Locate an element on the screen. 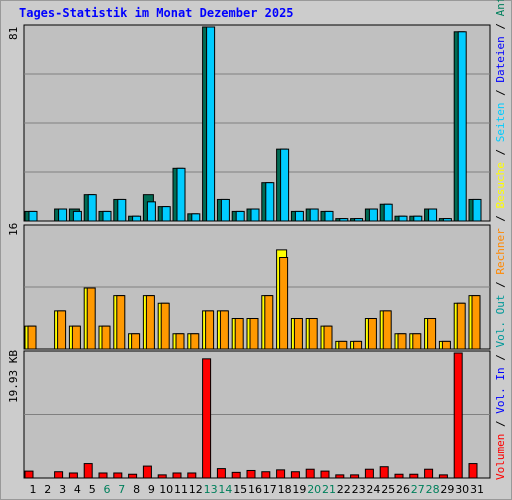 The height and width of the screenshot is (500, 512). x-tick-label: 14 is located at coordinates (225, 489).